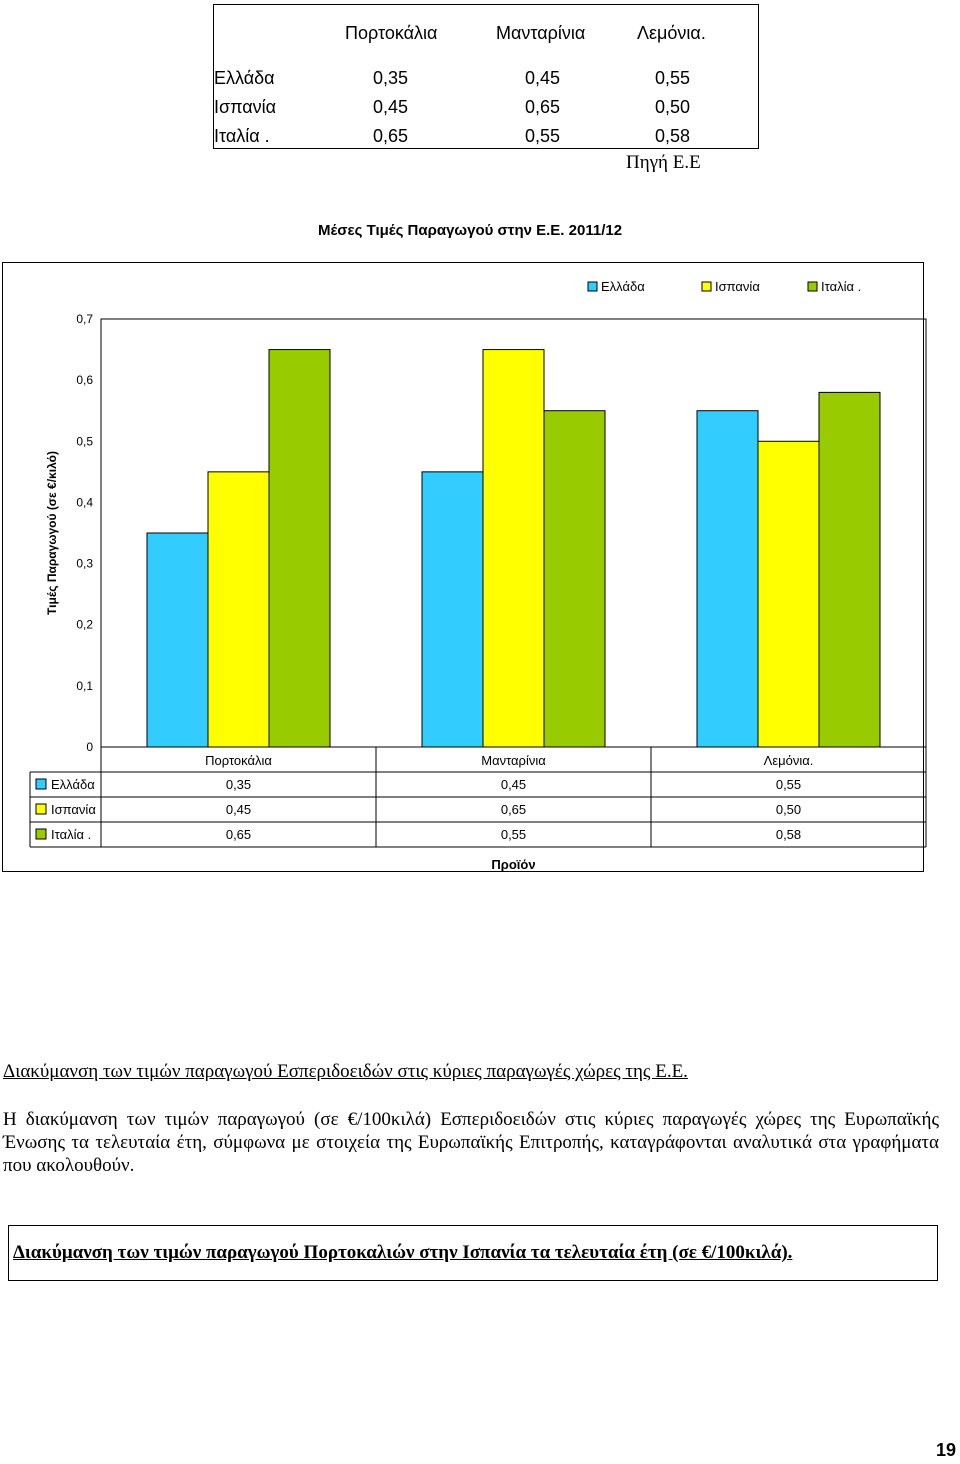 The height and width of the screenshot is (1464, 960). I want to click on y-axis-label: Τιμές Παραγωγού (σε €/κιλό), so click(52, 533).